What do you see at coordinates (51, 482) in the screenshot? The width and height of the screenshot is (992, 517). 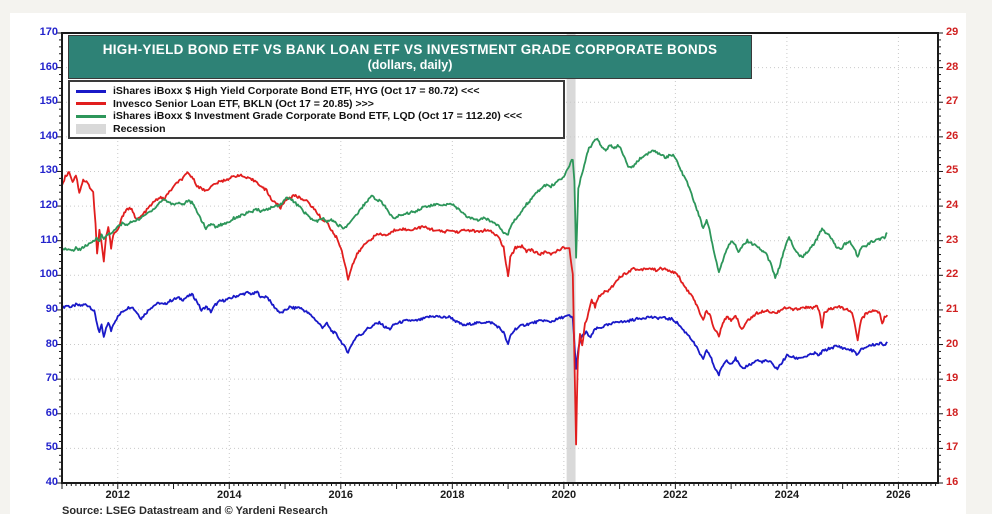 I see `left-axis-tick-label: 40` at bounding box center [51, 482].